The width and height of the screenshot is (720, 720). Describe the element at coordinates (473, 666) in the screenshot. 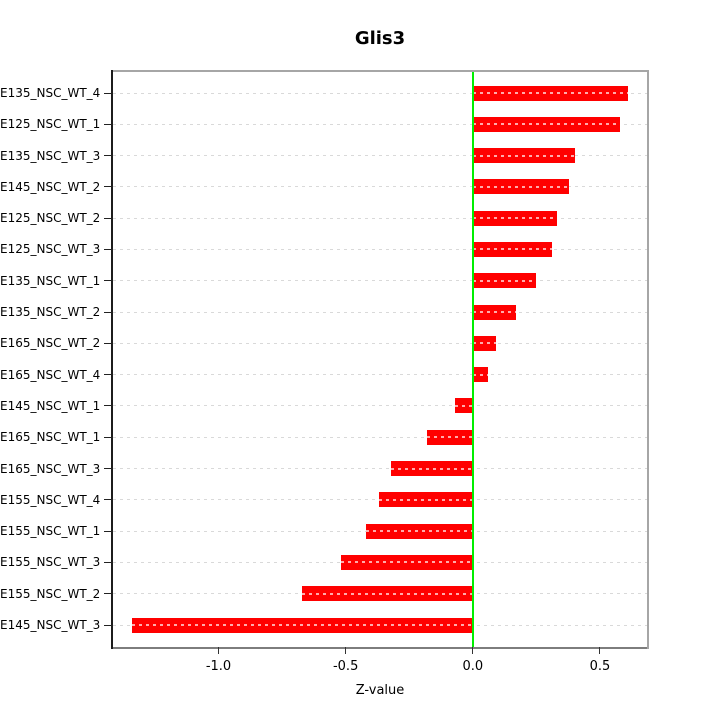

I see `x-tick-label: 0.0` at that location.